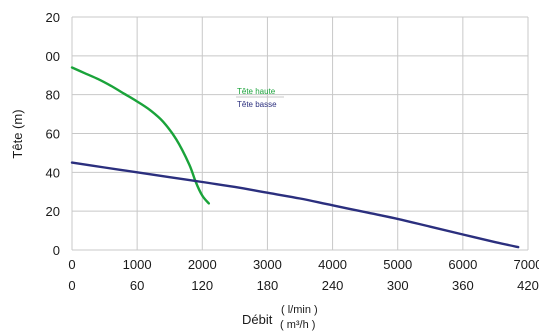 This screenshot has height=333, width=539. What do you see at coordinates (462, 264) in the screenshot?
I see `x-tick-label-lmin: 6000` at bounding box center [462, 264].